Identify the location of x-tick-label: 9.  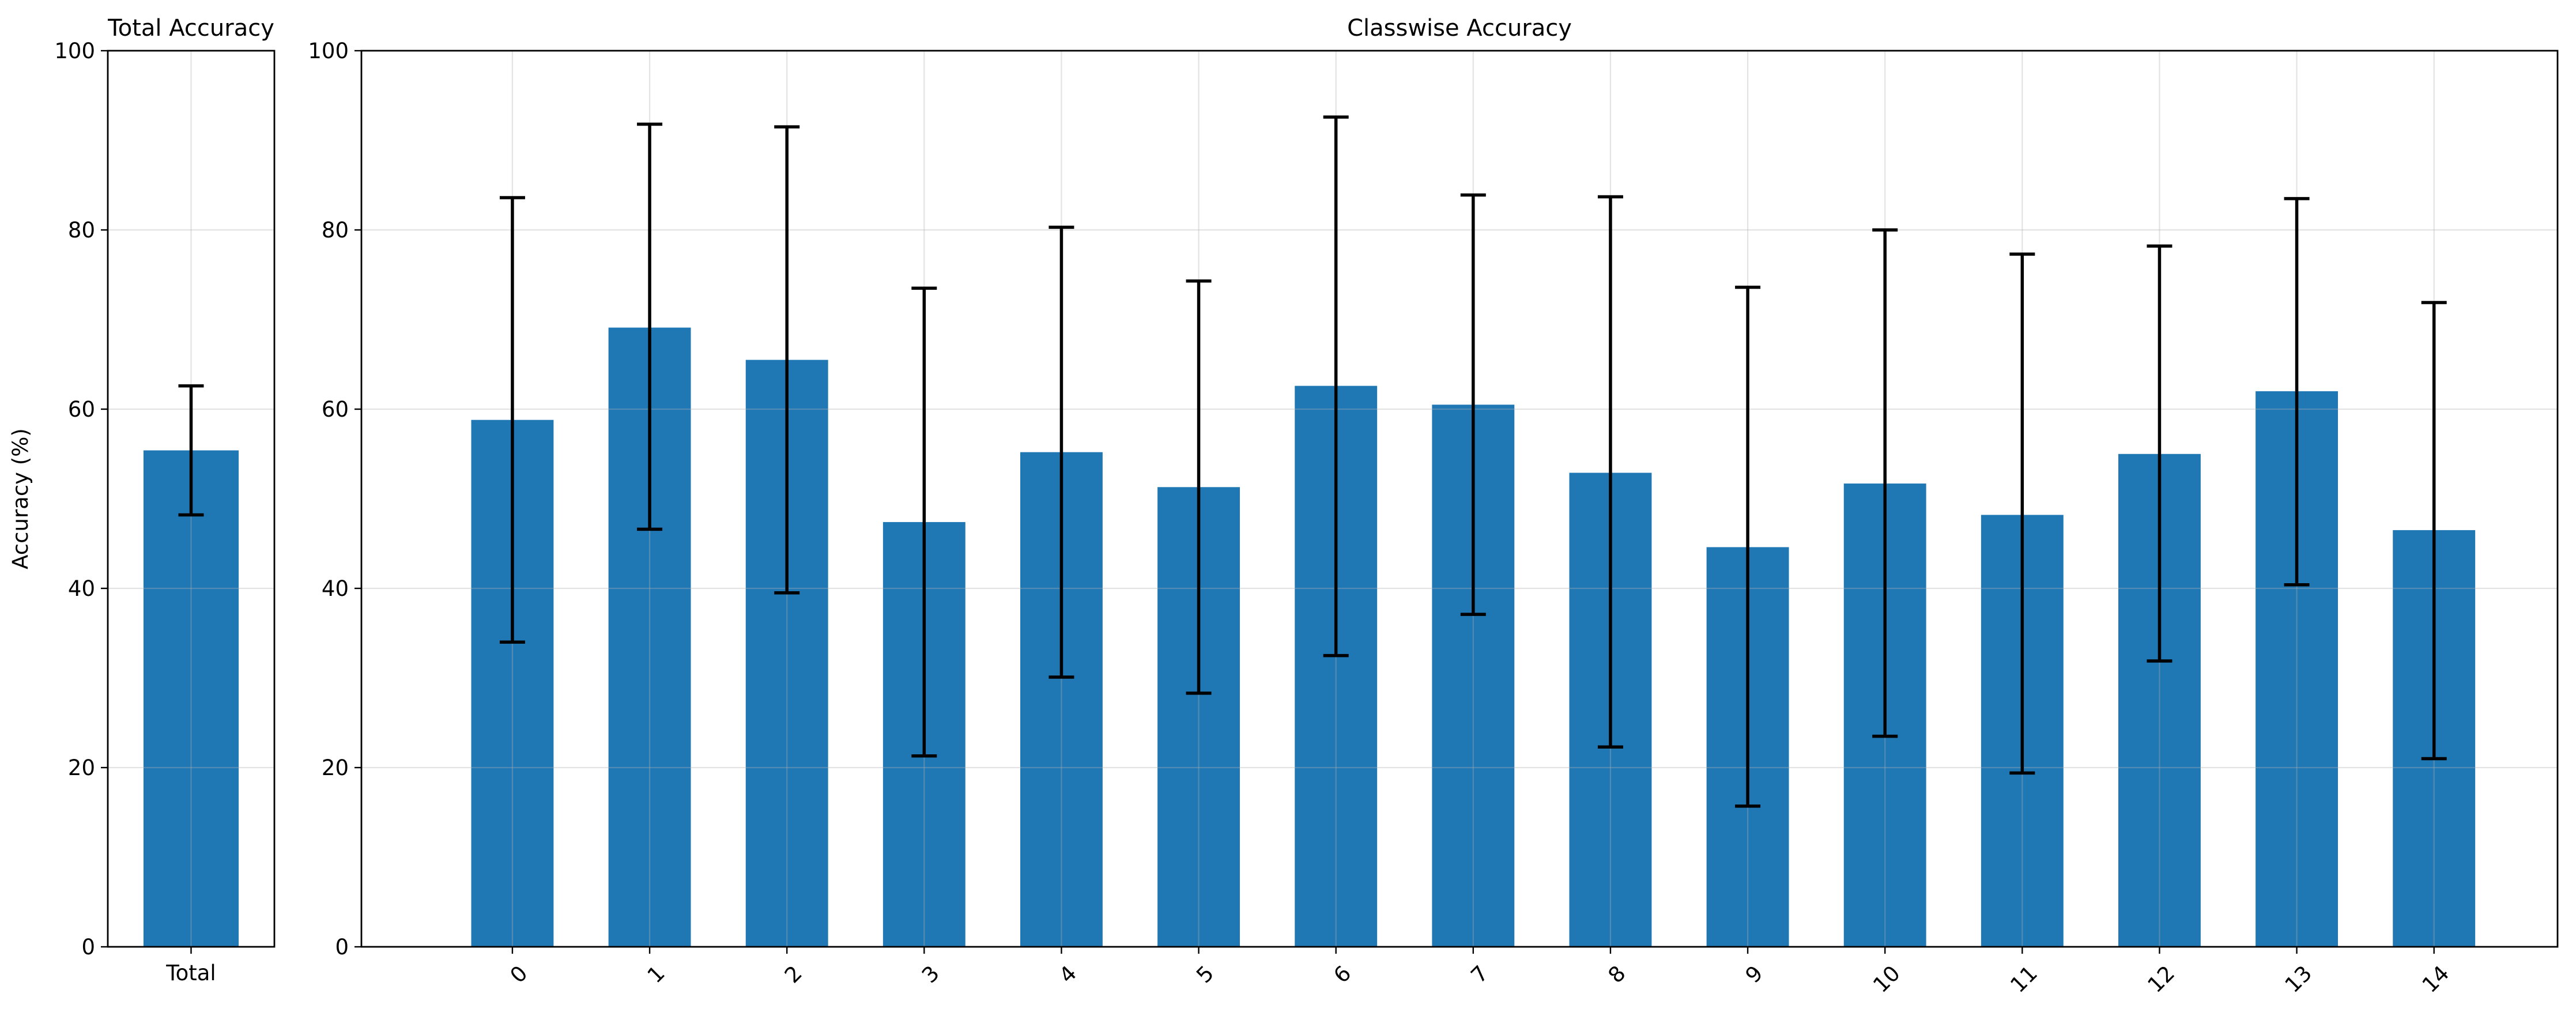
(1754, 974).